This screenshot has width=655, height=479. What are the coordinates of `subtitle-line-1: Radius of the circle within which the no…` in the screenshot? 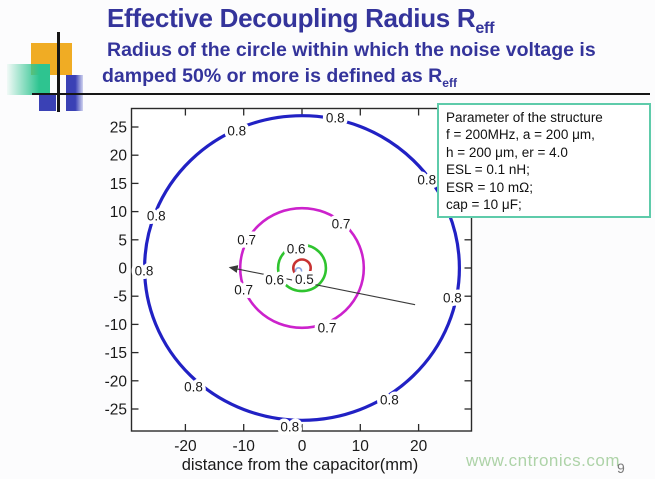 It's located at (351, 50).